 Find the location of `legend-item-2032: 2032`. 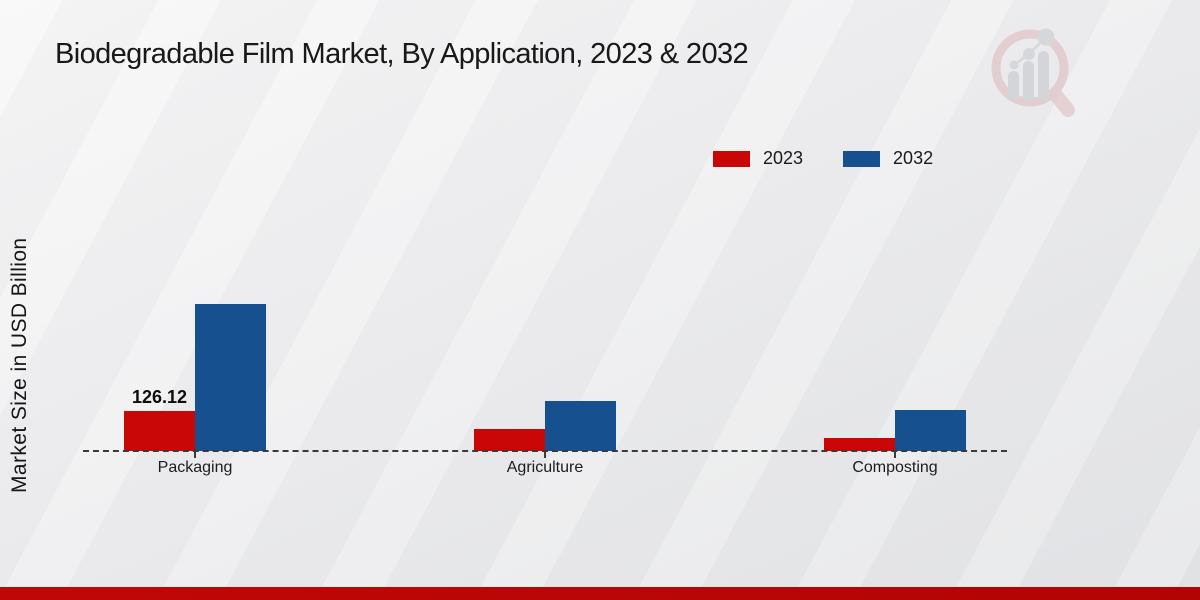

legend-item-2032: 2032 is located at coordinates (888, 158).